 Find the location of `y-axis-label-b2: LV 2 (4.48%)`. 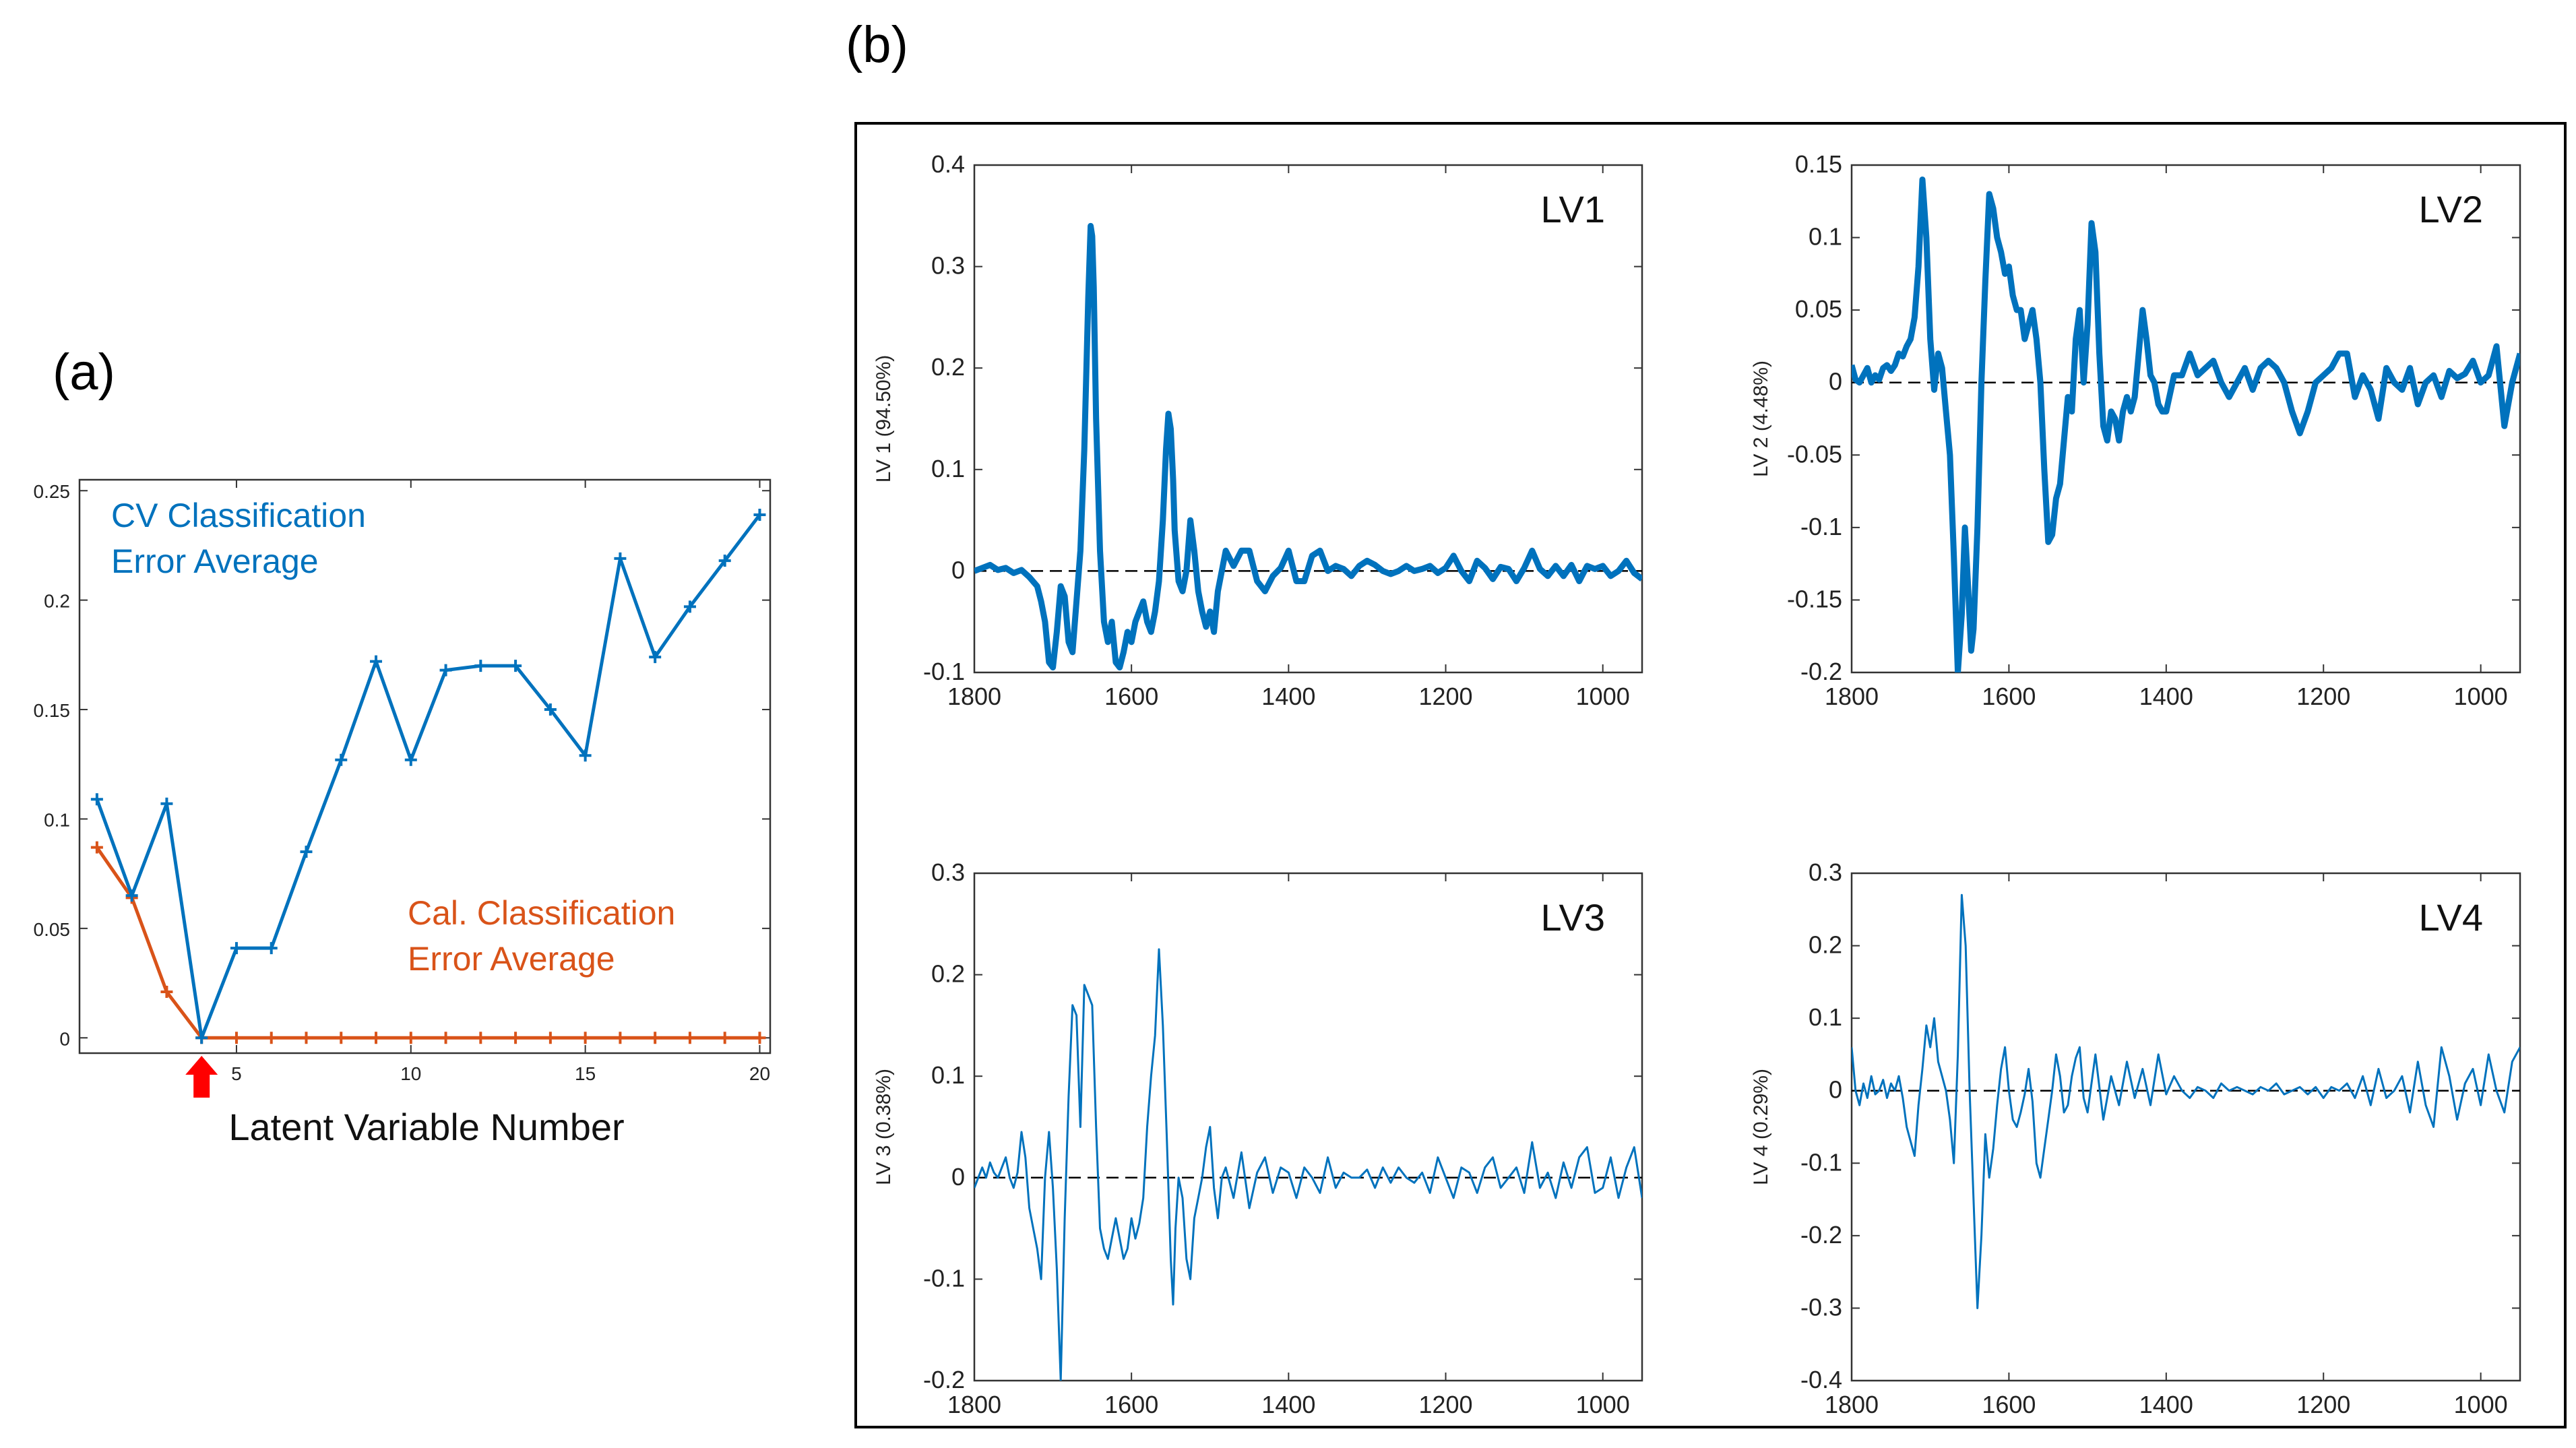

y-axis-label-b2: LV 2 (4.48%) is located at coordinates (1761, 418).